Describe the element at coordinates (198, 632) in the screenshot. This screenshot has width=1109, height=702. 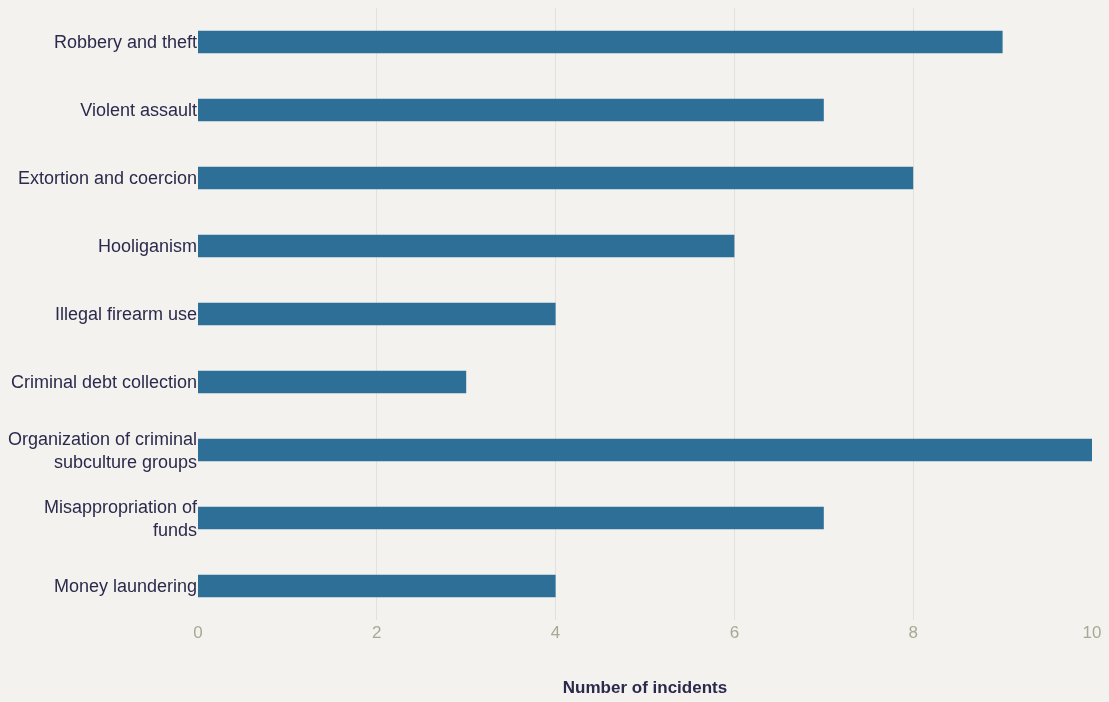
I see `x-tick-label: 0` at that location.